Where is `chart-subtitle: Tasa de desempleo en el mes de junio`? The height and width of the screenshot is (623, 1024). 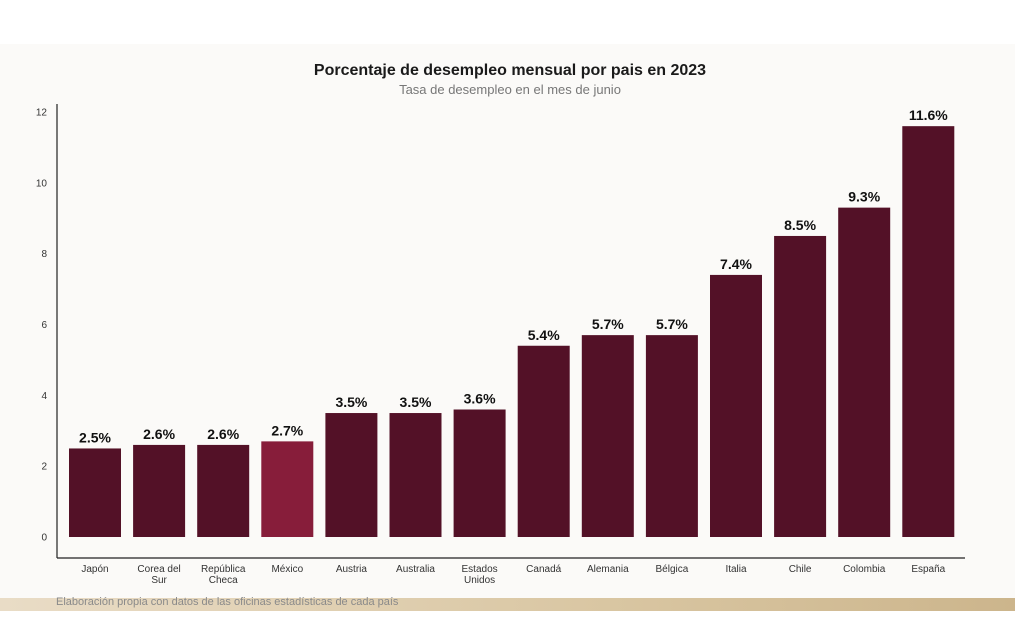 chart-subtitle: Tasa de desempleo en el mes de junio is located at coordinates (510, 89).